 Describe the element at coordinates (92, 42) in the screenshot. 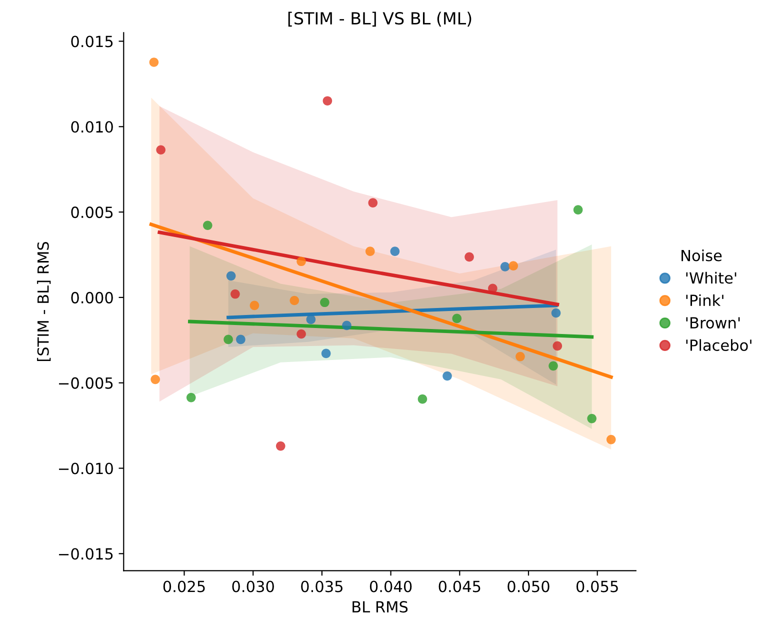

I see `y-tick-label: 0.015` at that location.